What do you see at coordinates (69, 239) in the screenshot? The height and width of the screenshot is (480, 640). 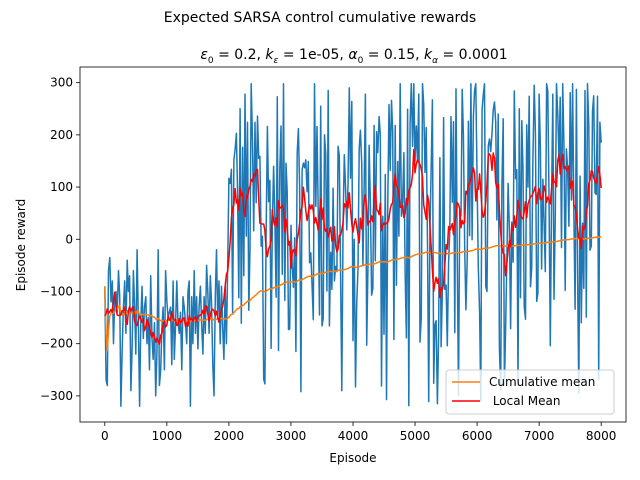 I see `y-tick-label: 0` at bounding box center [69, 239].